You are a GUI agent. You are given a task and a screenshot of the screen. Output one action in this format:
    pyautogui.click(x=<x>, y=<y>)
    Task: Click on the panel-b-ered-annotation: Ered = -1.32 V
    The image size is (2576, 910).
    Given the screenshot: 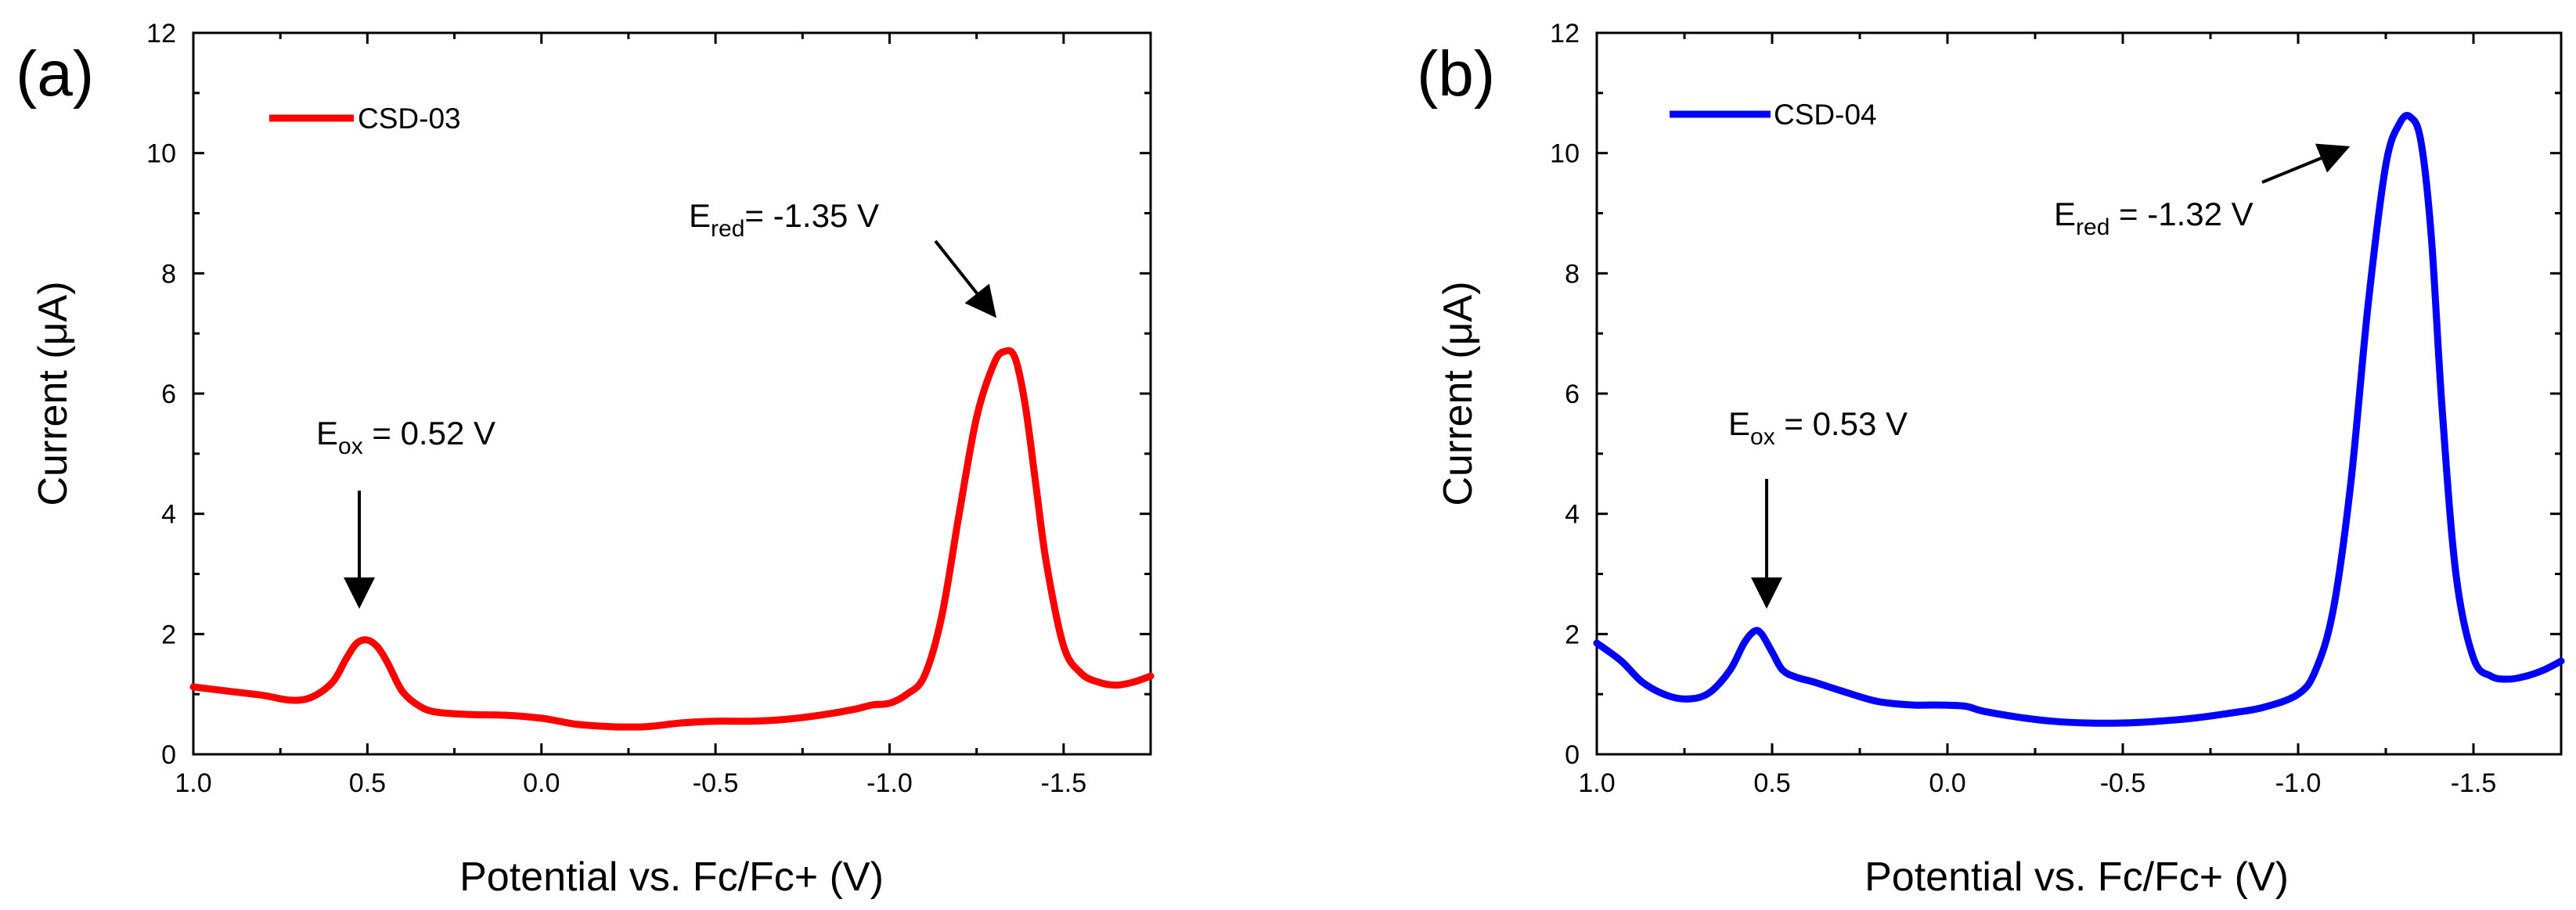 What is the action you would take?
    pyautogui.click(x=2154, y=218)
    